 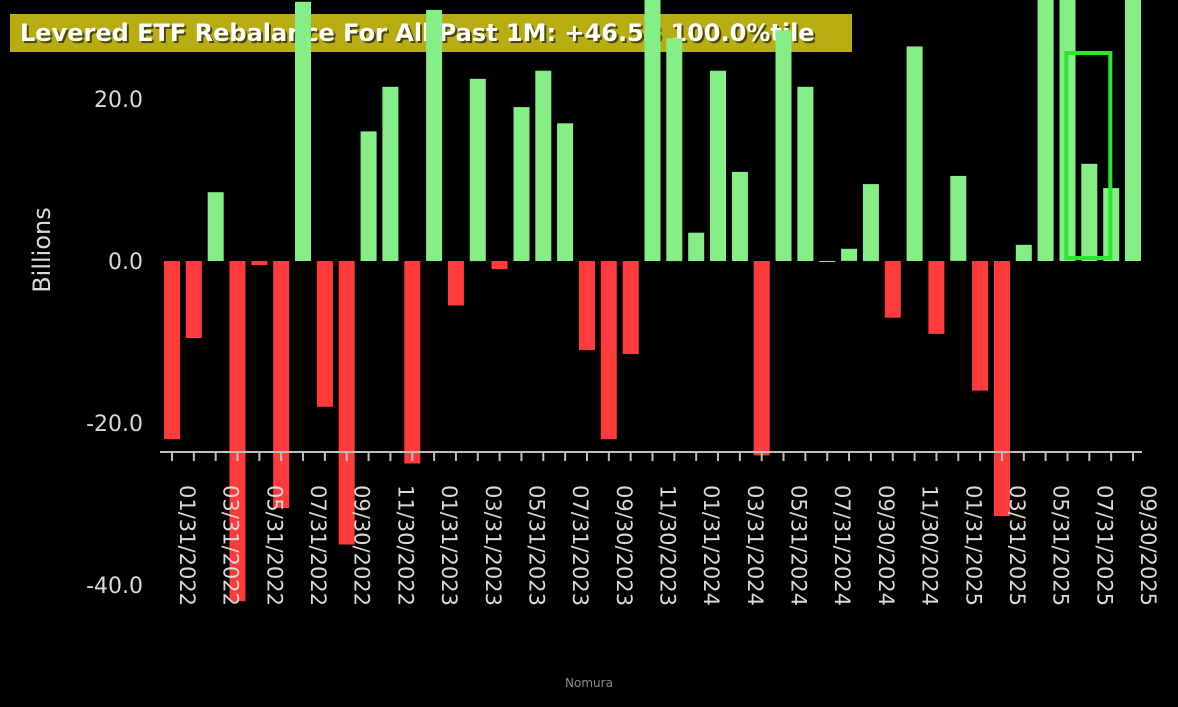 What do you see at coordinates (118, 100) in the screenshot?
I see `y-tick-label: 20.0` at bounding box center [118, 100].